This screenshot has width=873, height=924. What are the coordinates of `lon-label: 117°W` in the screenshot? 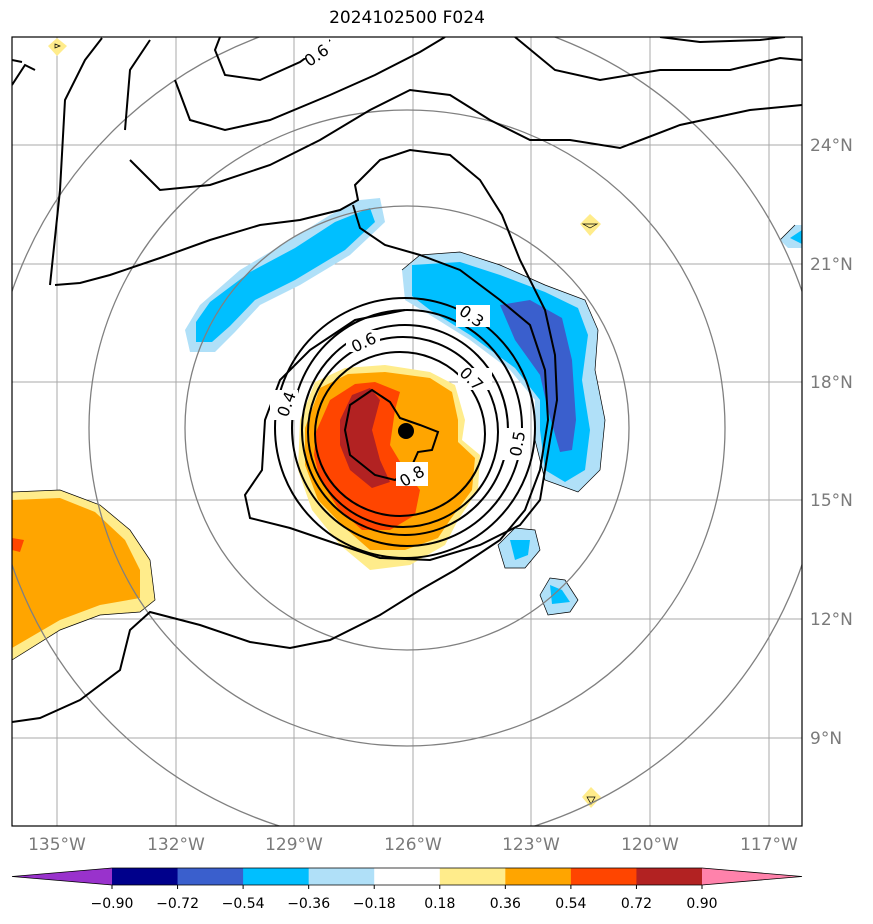 It's located at (769, 845).